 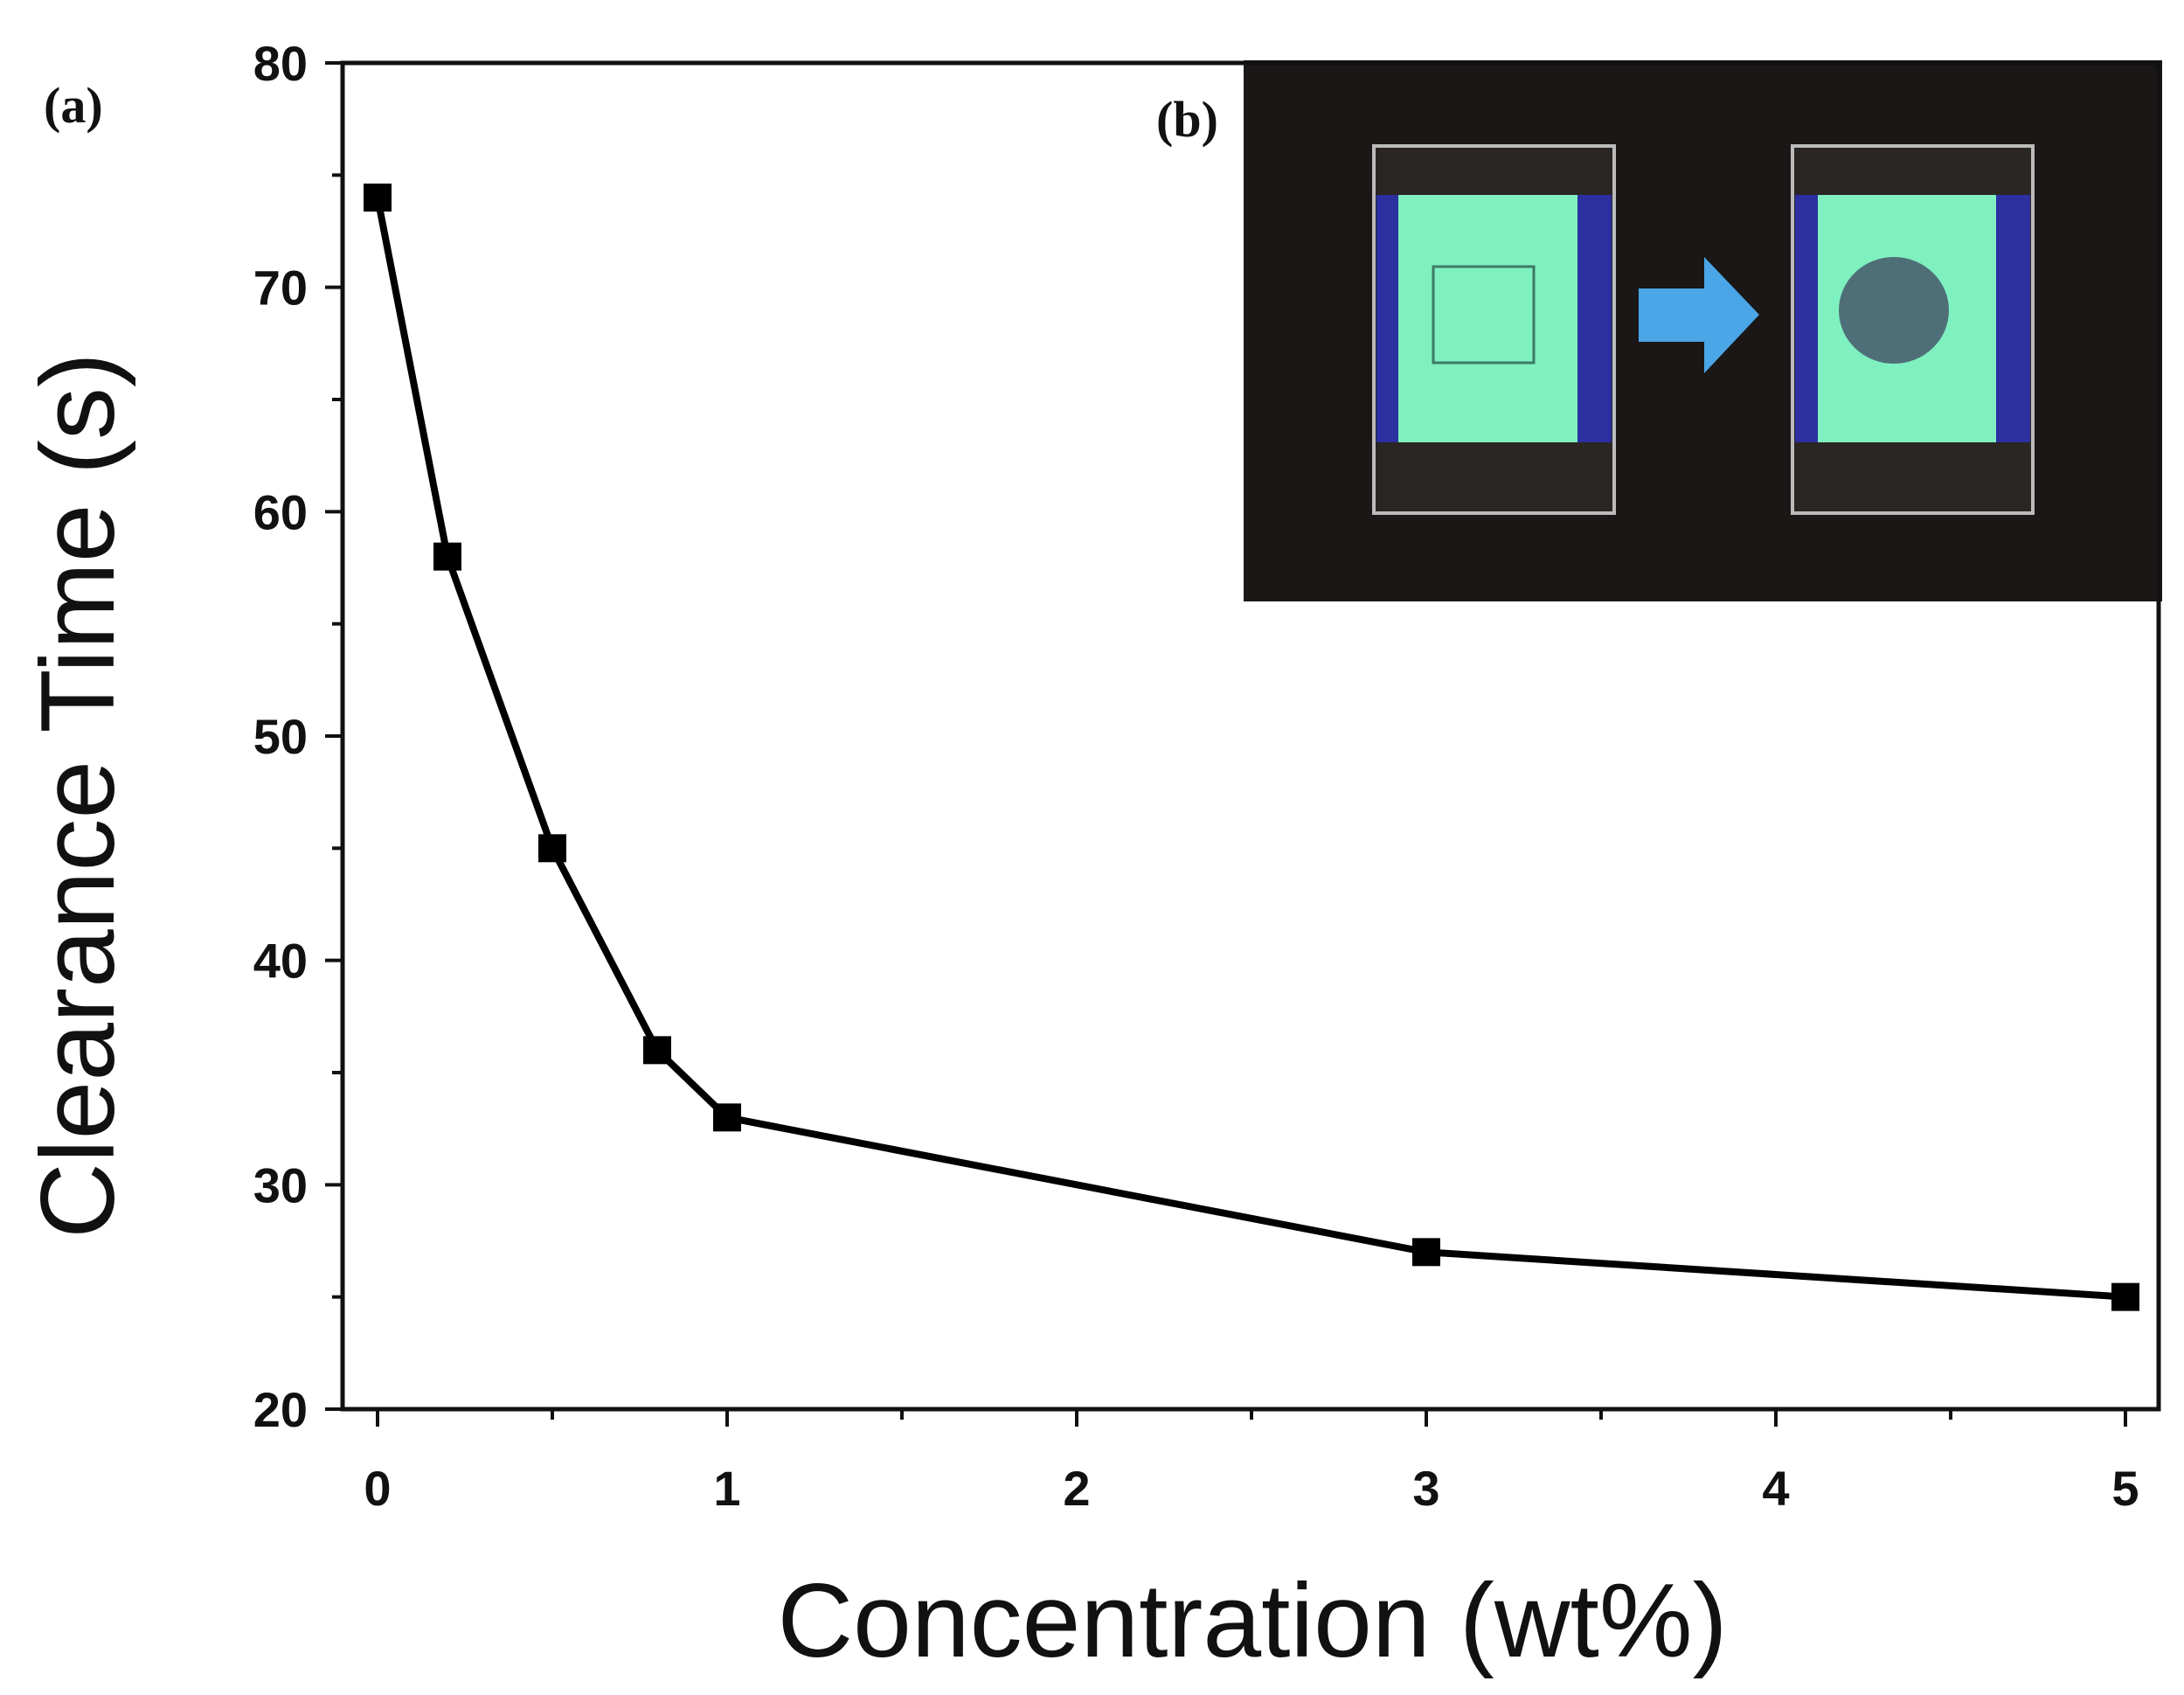 What do you see at coordinates (280, 961) in the screenshot?
I see `y-tick-label: 40` at bounding box center [280, 961].